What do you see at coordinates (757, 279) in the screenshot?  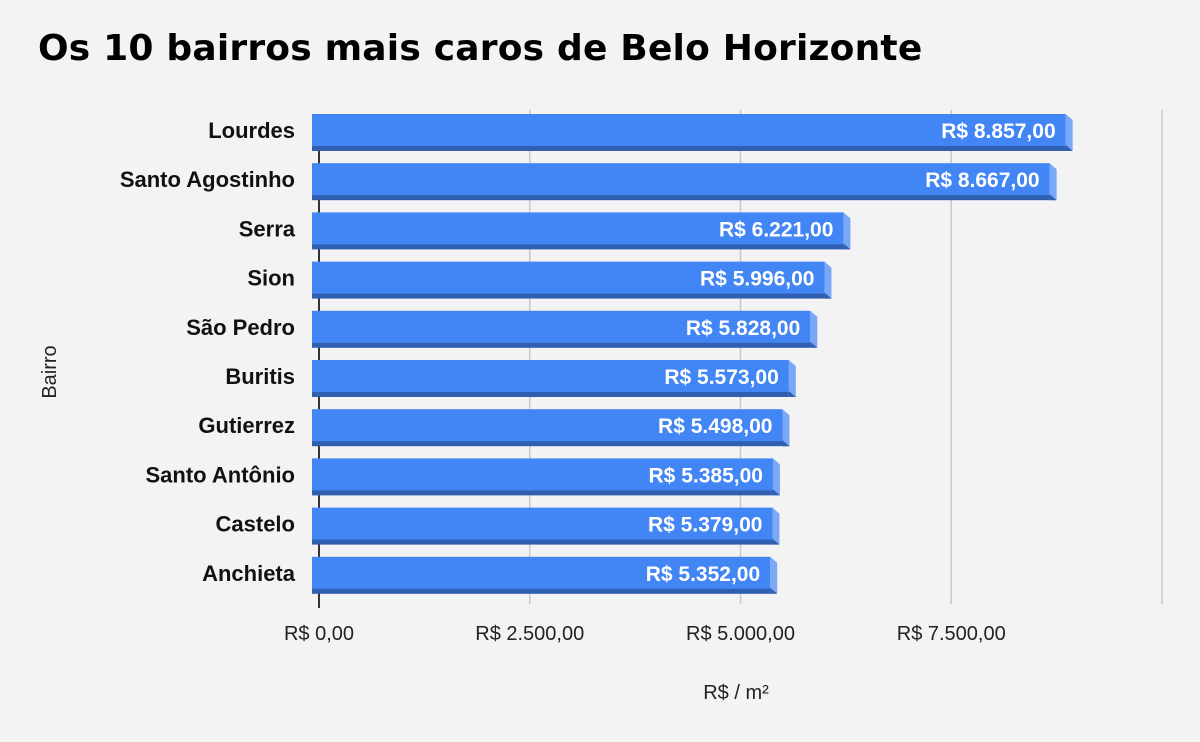 I see `data-label: R$ 5.996,00` at bounding box center [757, 279].